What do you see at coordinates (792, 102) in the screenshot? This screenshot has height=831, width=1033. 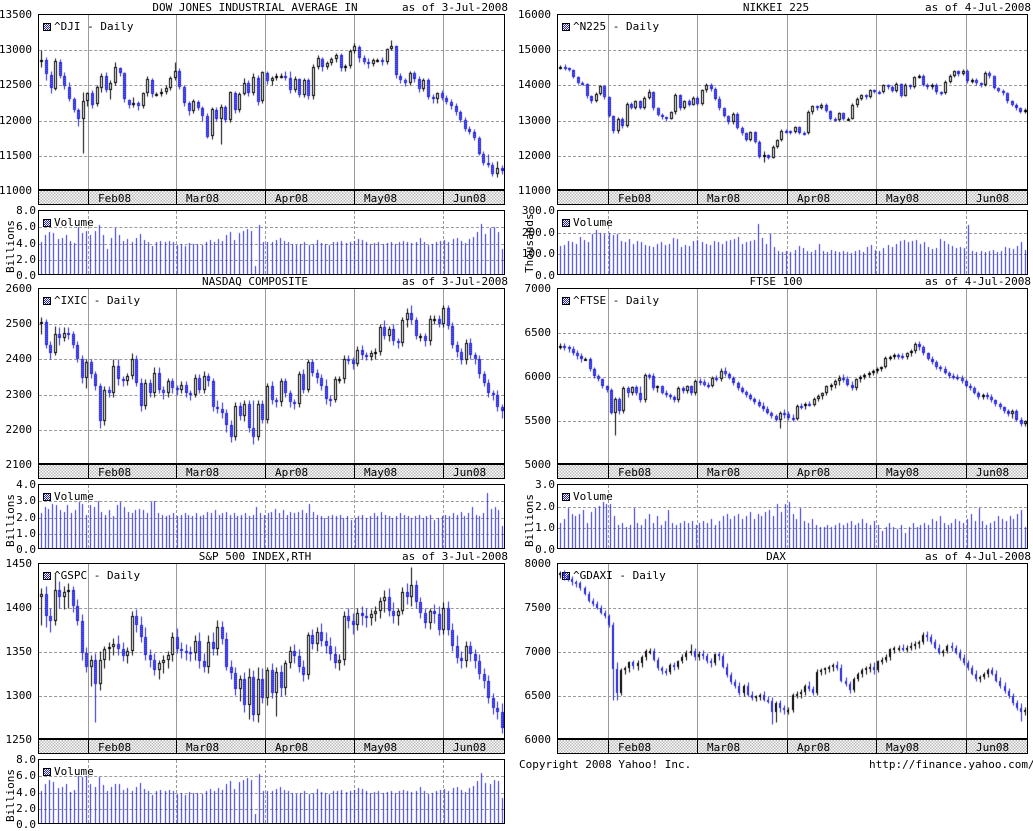 I see `candlestick-series-n225` at bounding box center [792, 102].